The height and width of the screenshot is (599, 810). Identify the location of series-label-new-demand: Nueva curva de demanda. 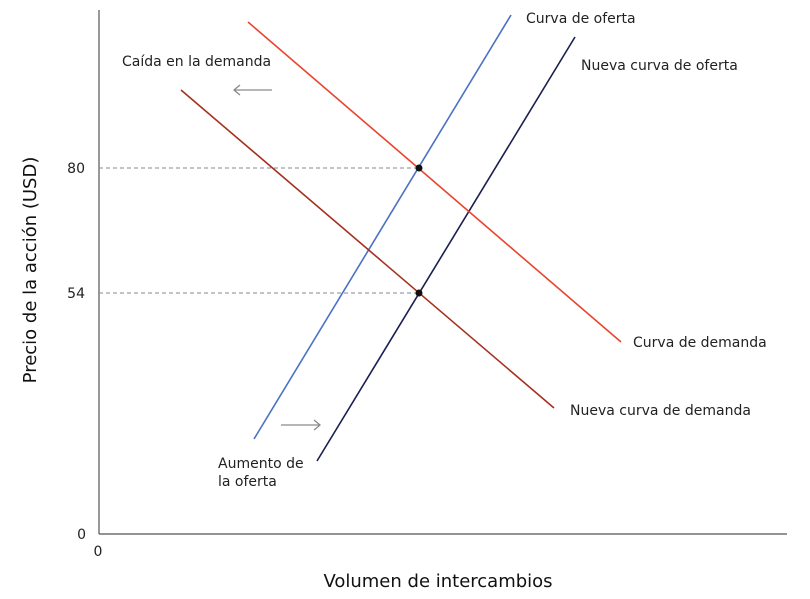
(660, 411).